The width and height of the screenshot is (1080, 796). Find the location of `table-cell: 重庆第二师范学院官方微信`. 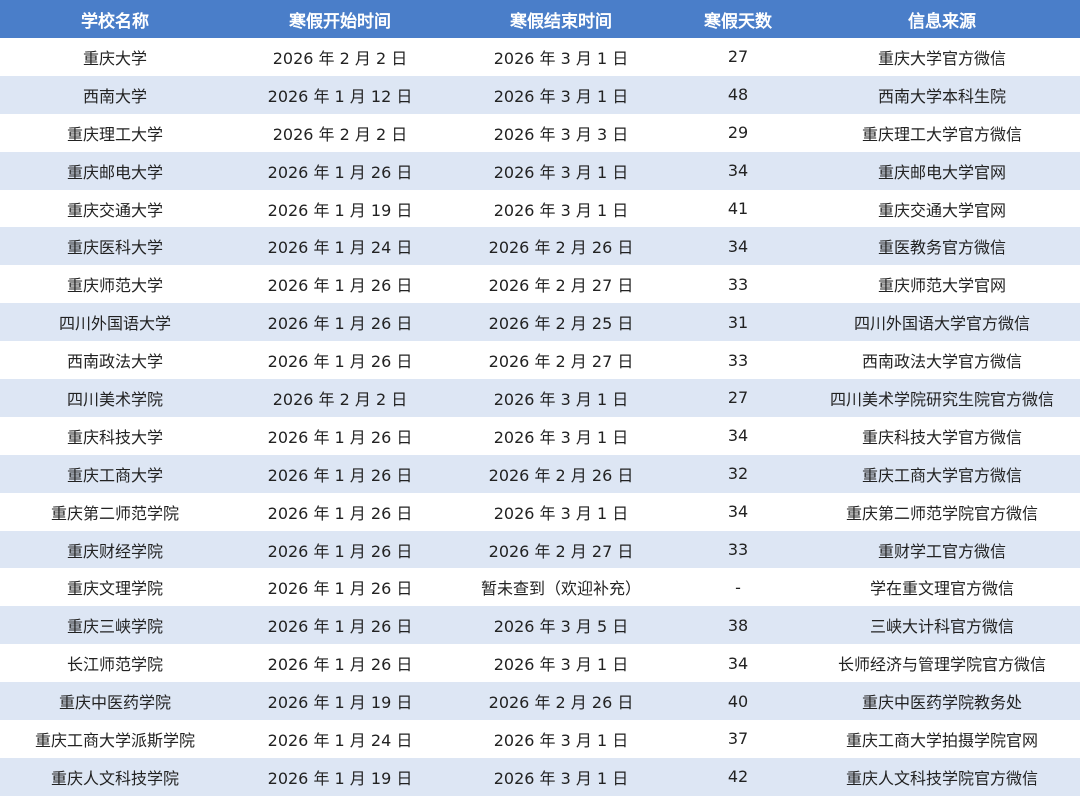

table-cell: 重庆第二师范学院官方微信 is located at coordinates (942, 511).